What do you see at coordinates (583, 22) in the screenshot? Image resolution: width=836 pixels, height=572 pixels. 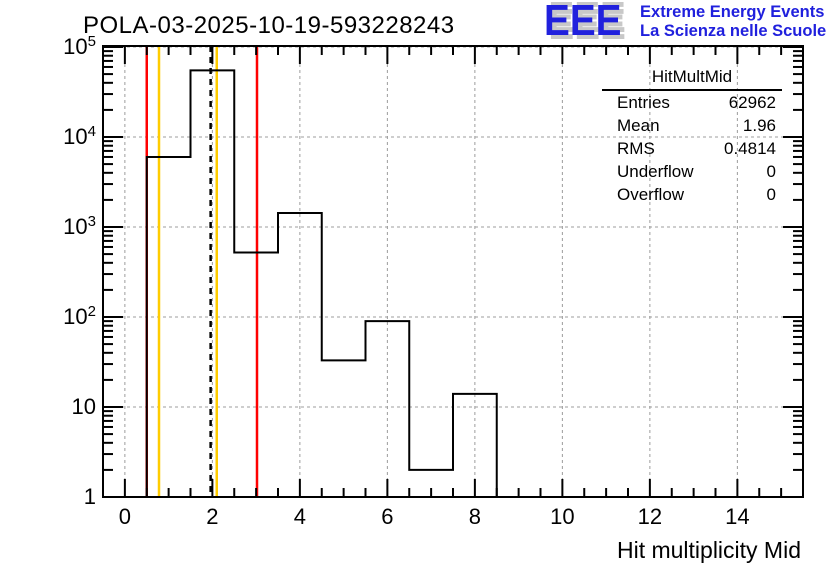 I see `eee-logo-letters: EEE` at bounding box center [583, 22].